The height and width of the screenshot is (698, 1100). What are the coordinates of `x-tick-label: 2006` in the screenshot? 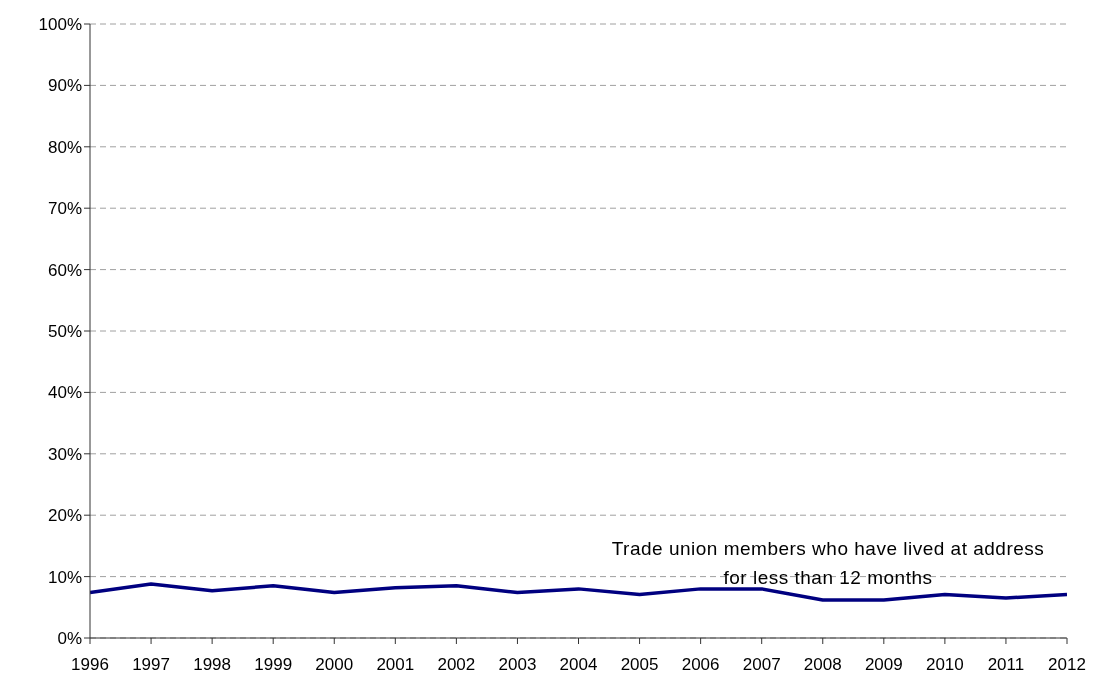 It's located at (700, 665).